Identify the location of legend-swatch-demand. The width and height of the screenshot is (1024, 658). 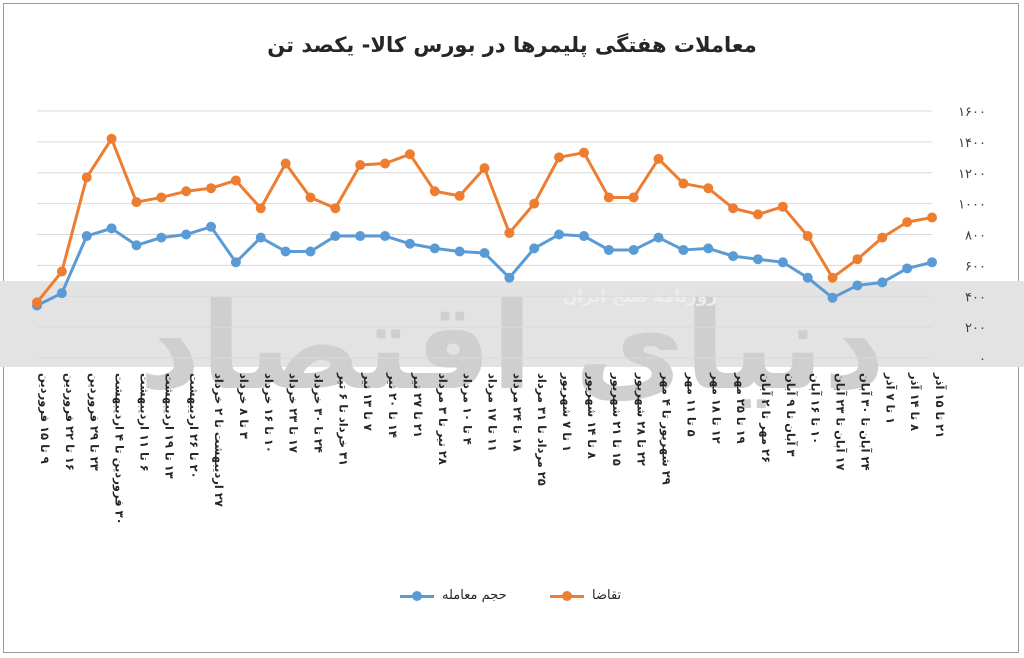
(567, 595).